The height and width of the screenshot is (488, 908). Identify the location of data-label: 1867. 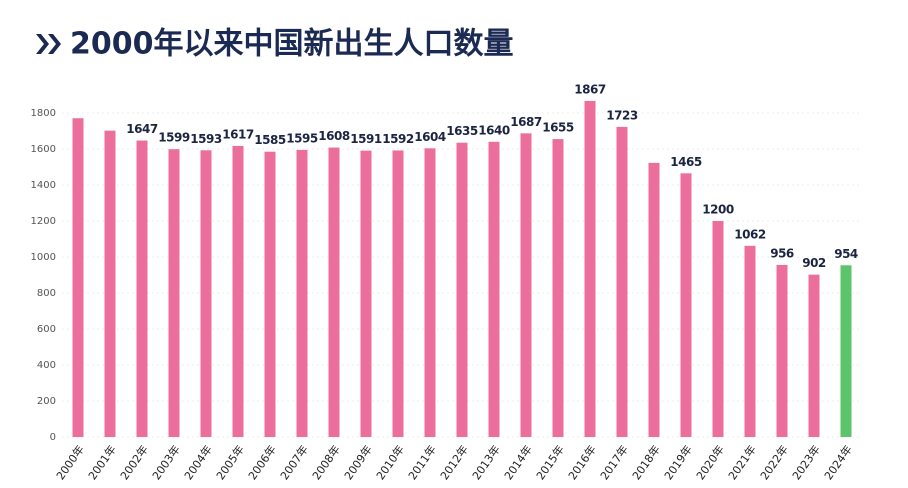
(590, 89).